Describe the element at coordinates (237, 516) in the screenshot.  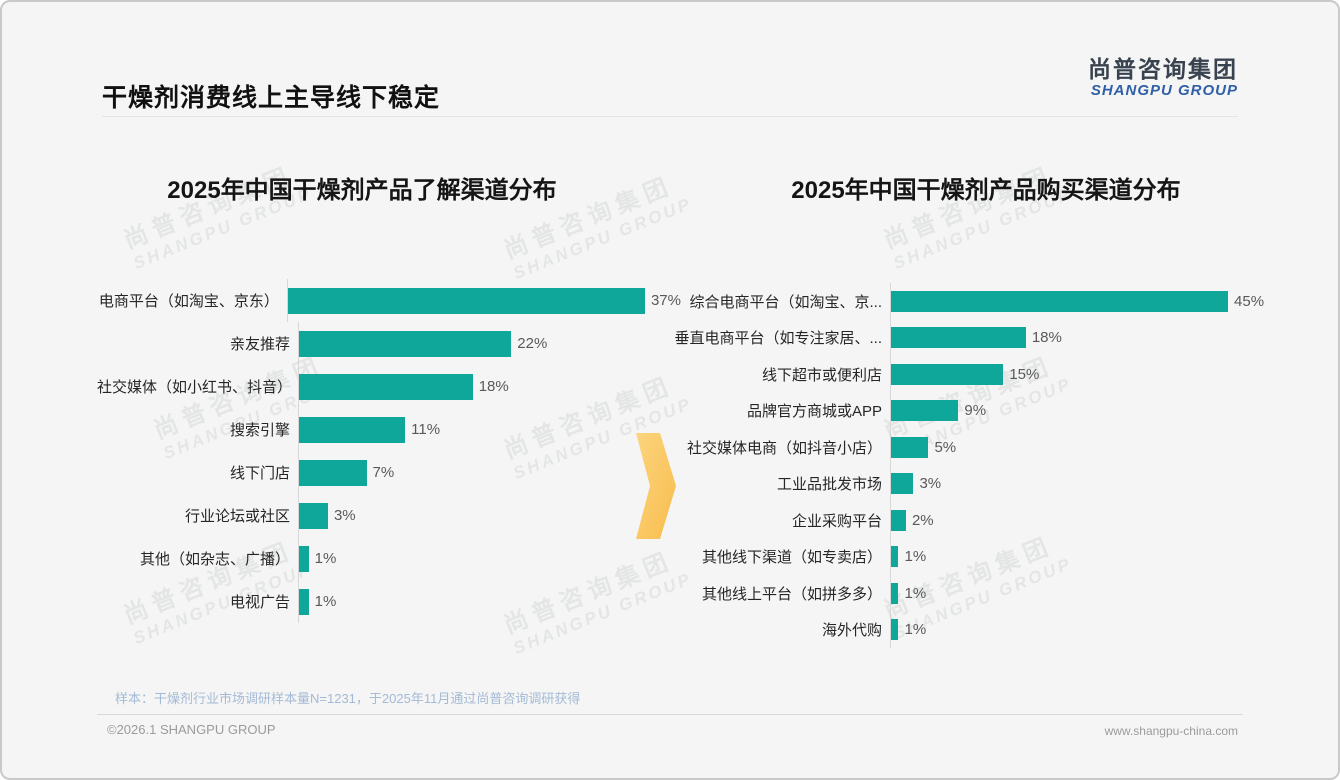
I see `category-label: 行业论坛或社区` at that location.